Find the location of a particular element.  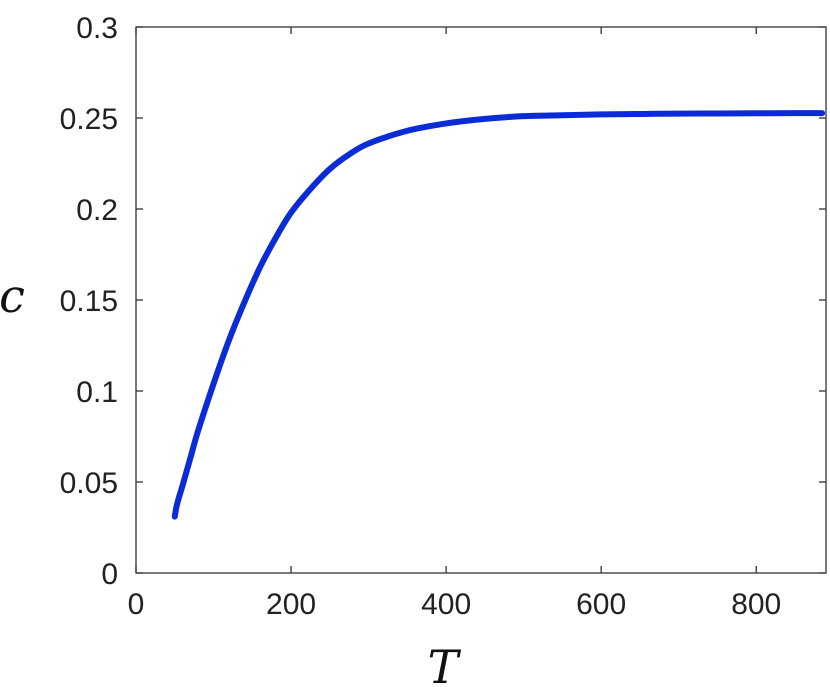

x-tick-label: 400 is located at coordinates (446, 604).